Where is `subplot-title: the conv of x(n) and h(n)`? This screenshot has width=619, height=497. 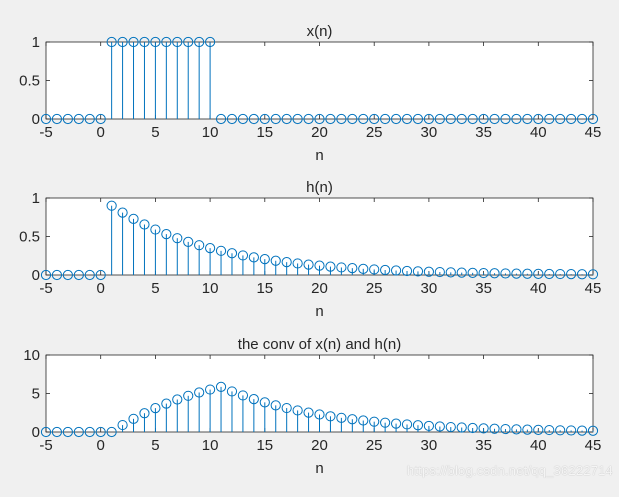 subplot-title: the conv of x(n) and h(n) is located at coordinates (319, 344).